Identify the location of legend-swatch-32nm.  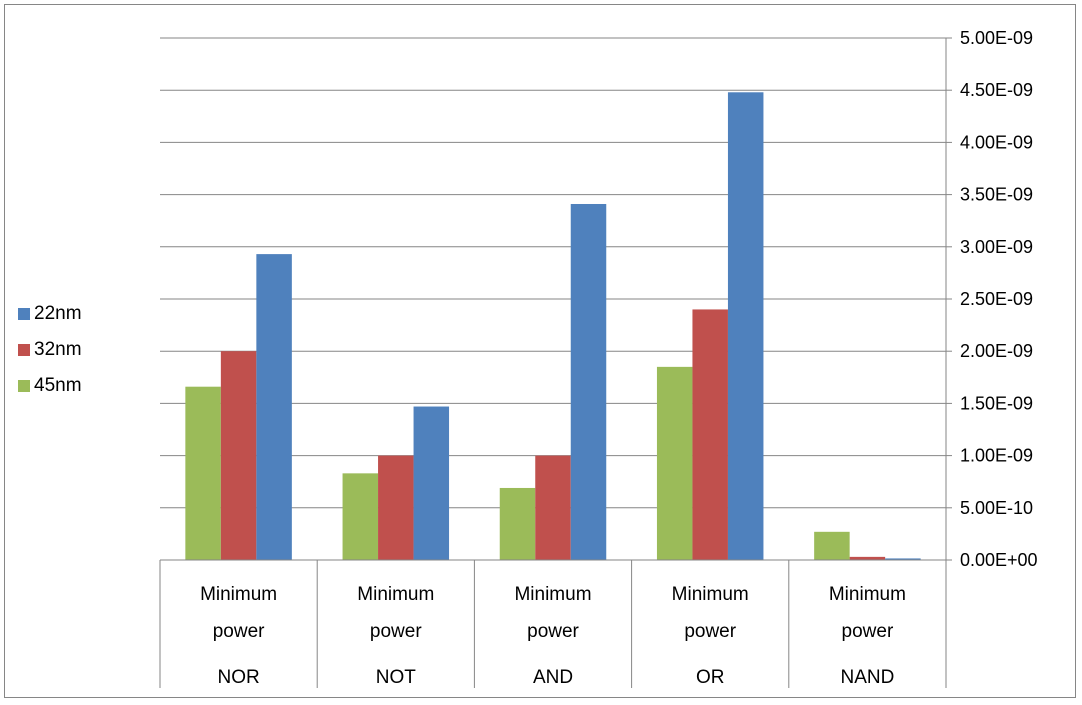
(24, 350).